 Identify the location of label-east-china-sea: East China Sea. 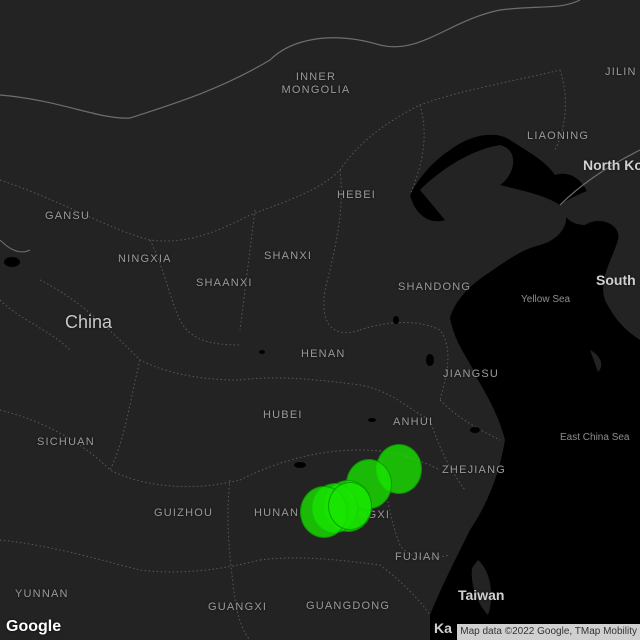
(595, 437).